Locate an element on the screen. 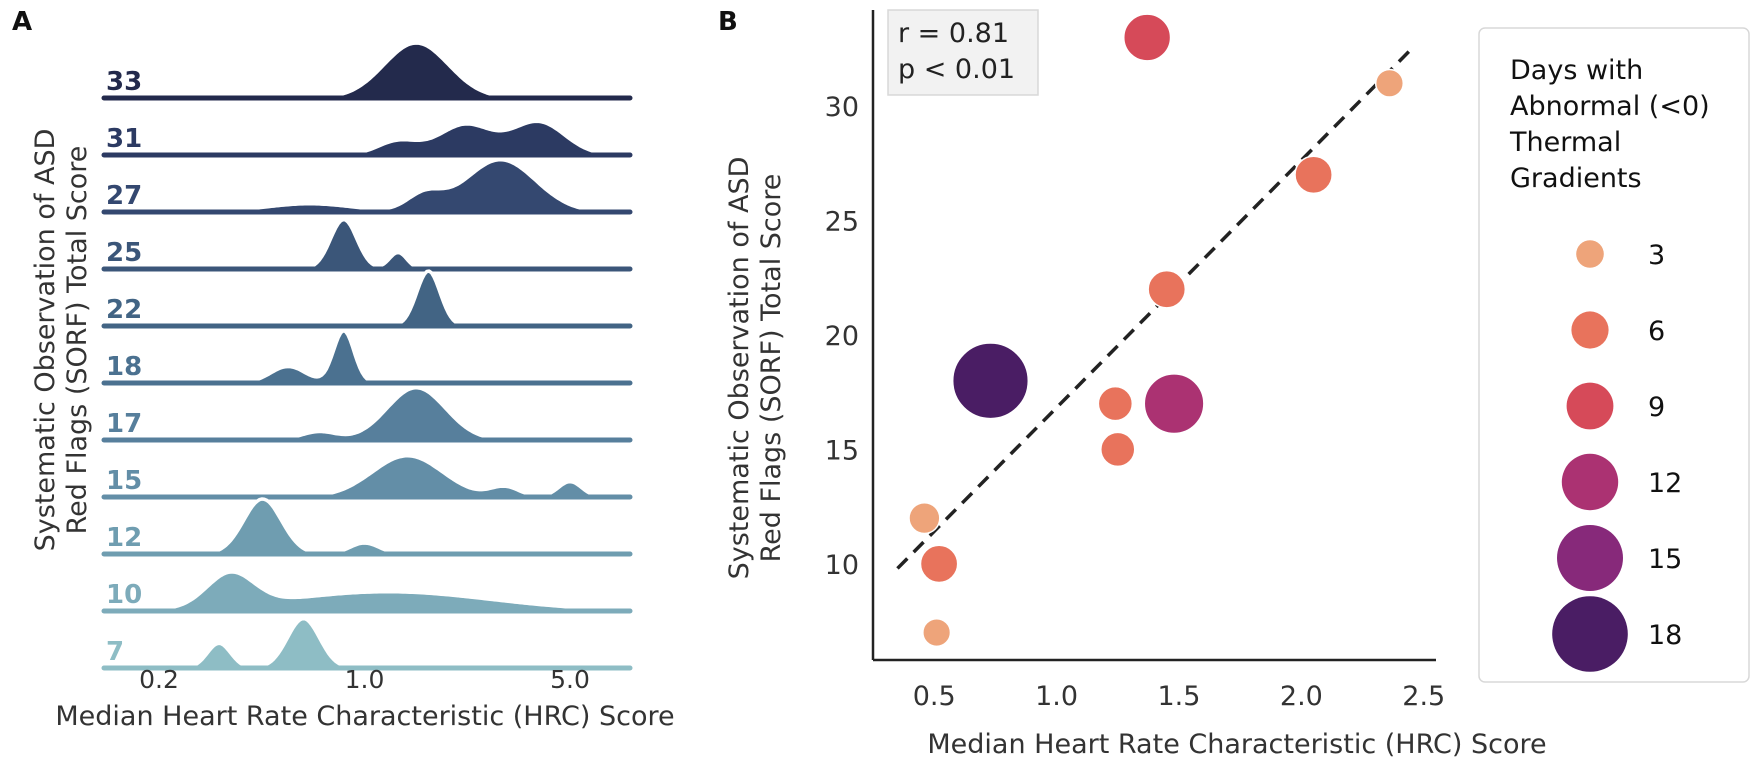  panel-label-a: A is located at coordinates (22, 22).